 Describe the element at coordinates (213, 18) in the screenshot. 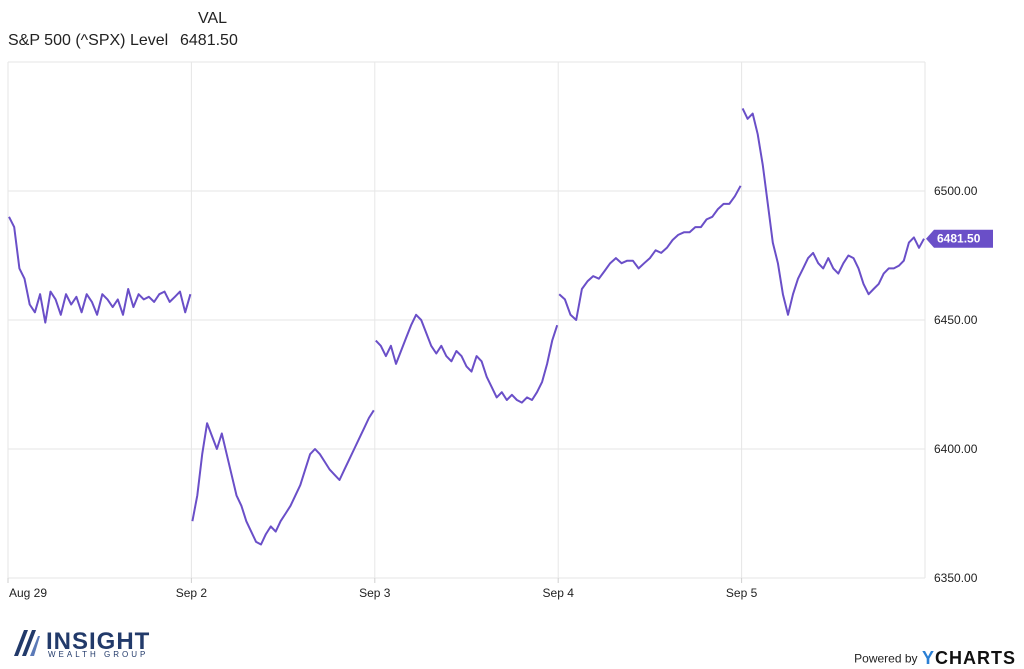

I see `legend-header: VAL` at that location.